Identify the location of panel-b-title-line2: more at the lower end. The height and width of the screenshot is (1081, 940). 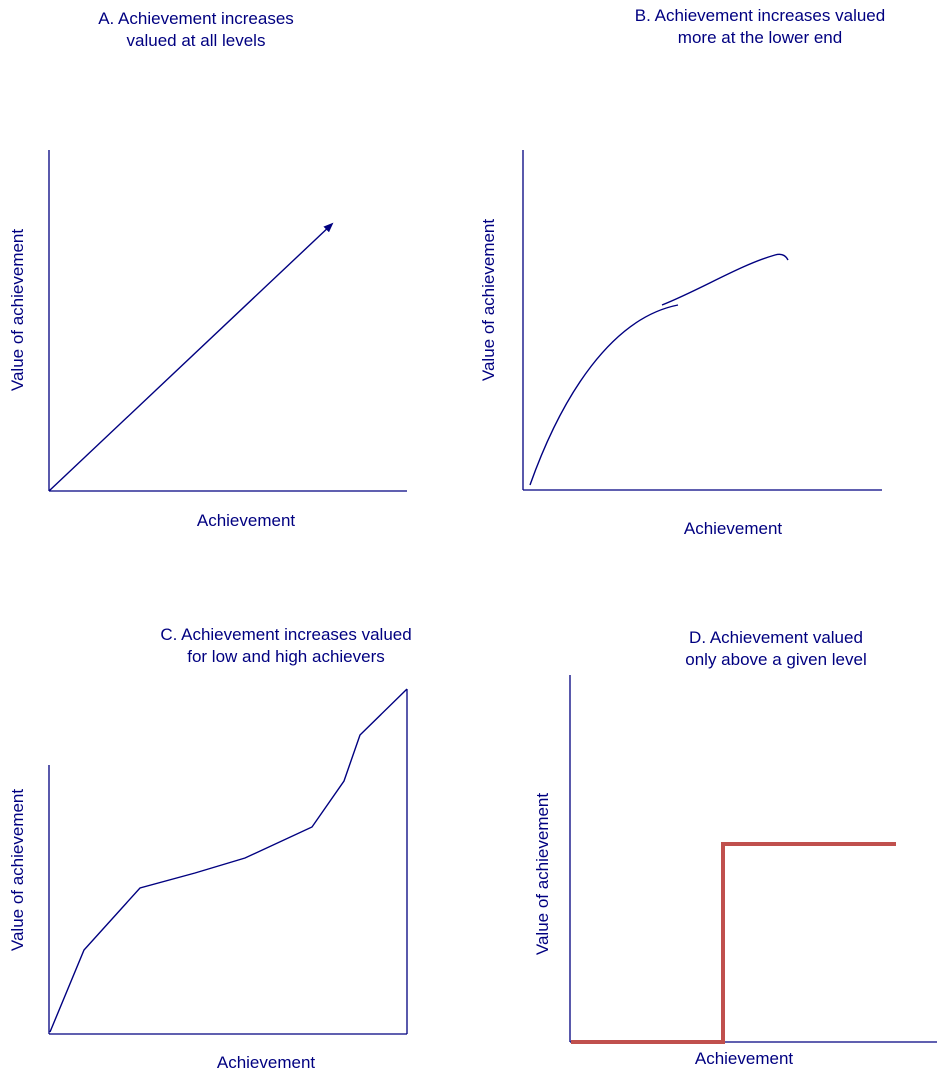
(760, 37).